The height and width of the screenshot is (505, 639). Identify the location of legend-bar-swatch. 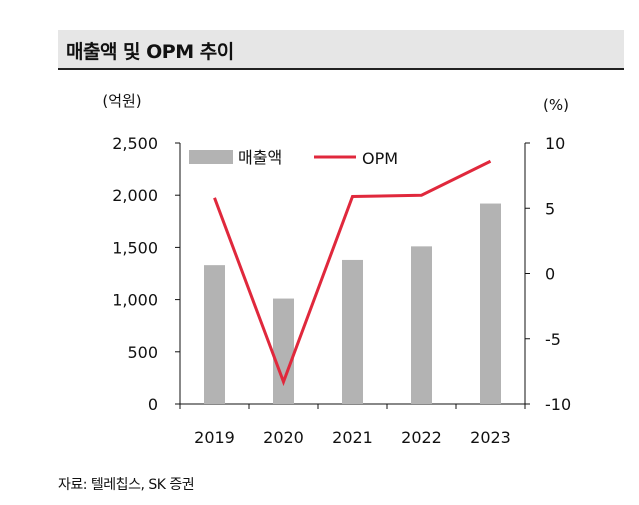
(211, 157).